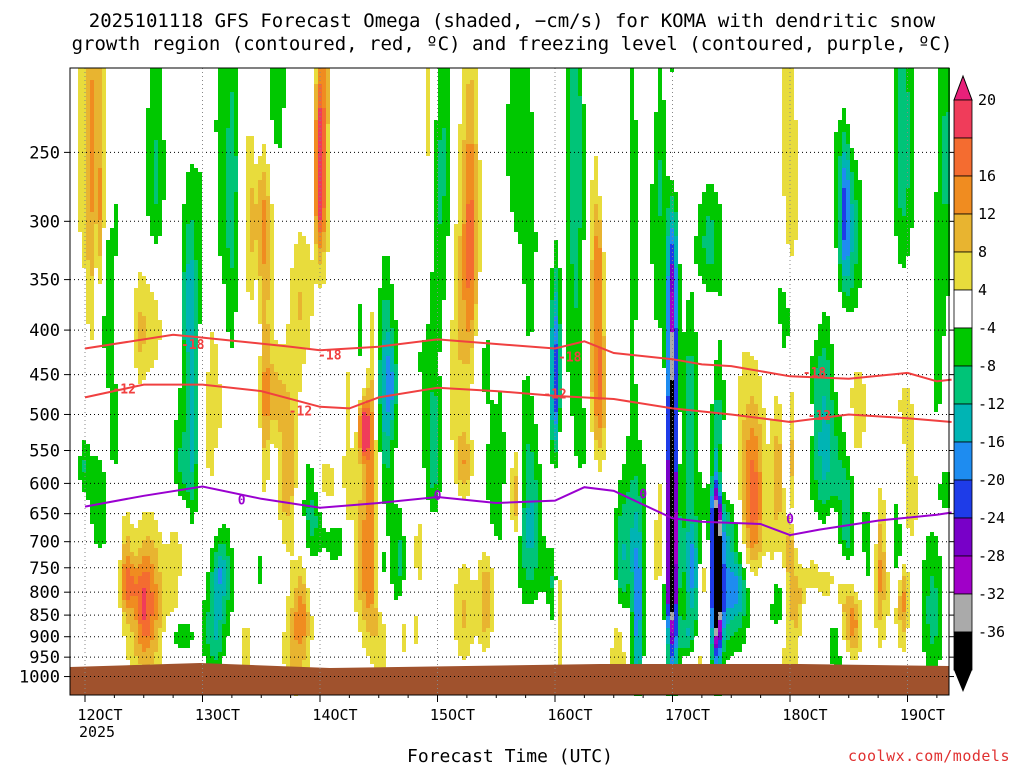 The width and height of the screenshot is (1024, 768). I want to click on y-tick-label: 700, so click(44, 543).